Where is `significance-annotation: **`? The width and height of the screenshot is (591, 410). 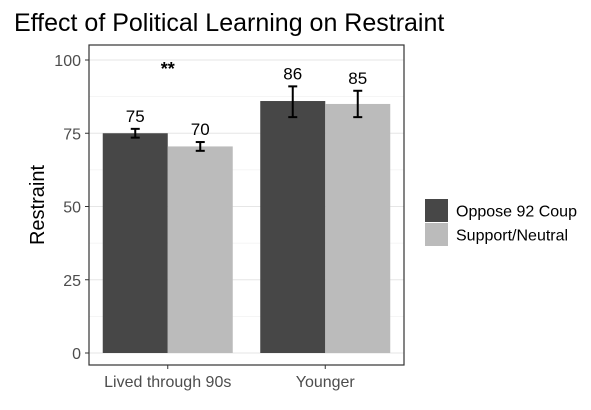 significance-annotation: ** is located at coordinates (168, 69).